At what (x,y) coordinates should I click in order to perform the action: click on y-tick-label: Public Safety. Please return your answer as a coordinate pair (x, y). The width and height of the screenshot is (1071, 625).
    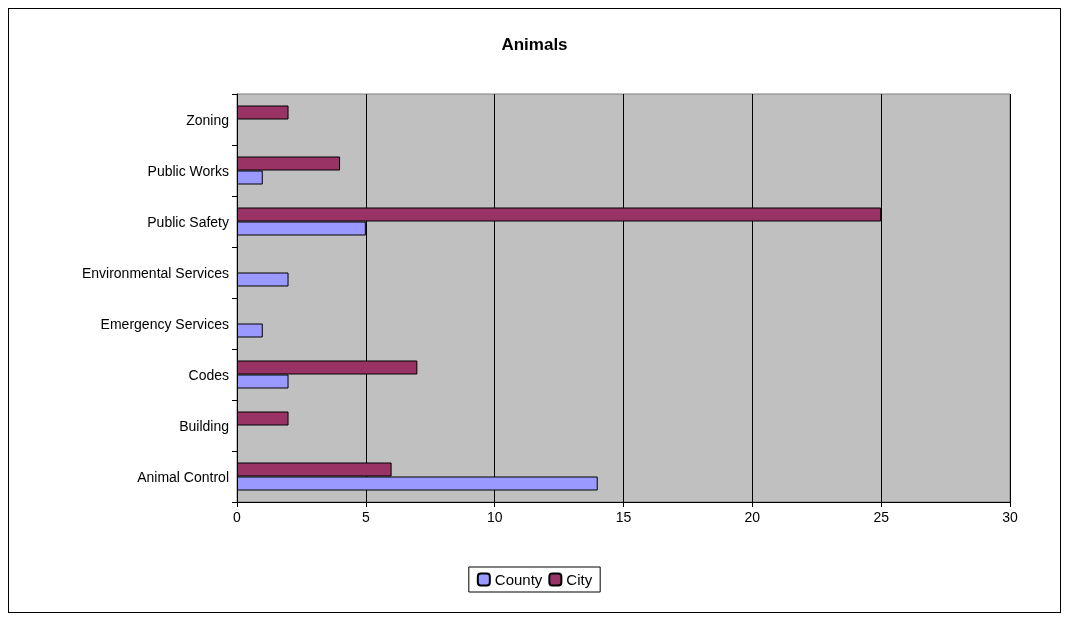
    Looking at the image, I should click on (188, 221).